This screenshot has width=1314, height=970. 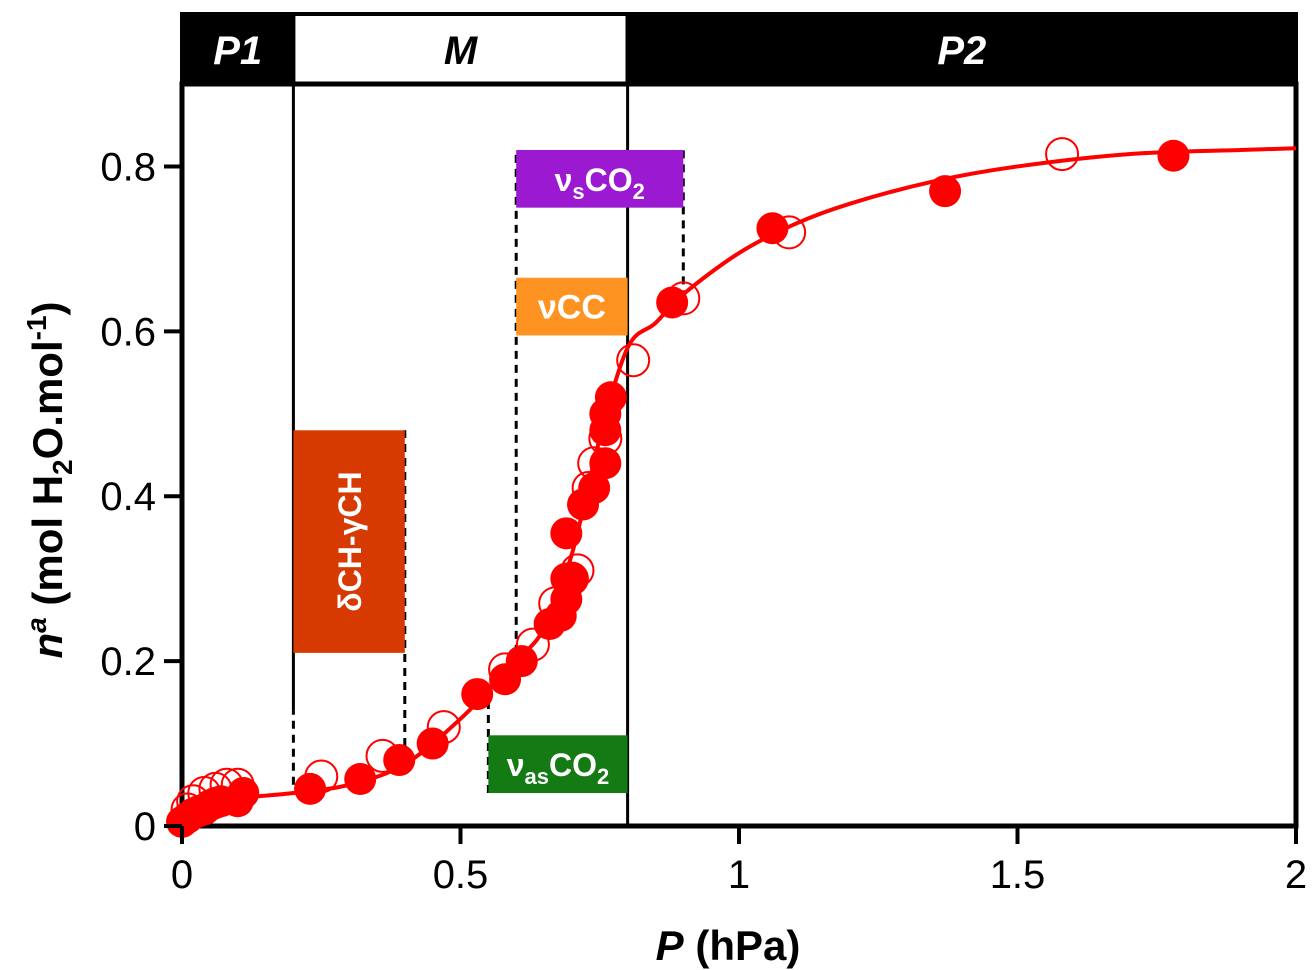 What do you see at coordinates (128, 332) in the screenshot?
I see `y-tick-label: 0.6` at bounding box center [128, 332].